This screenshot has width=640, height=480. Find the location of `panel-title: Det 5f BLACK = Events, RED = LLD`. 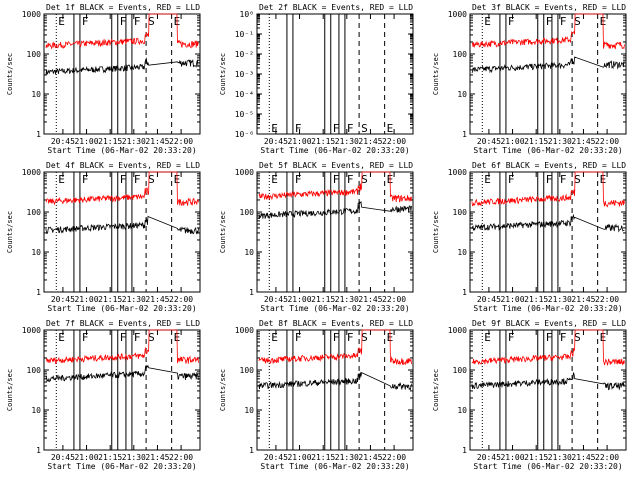

panel-title: Det 5f BLACK = Events, RED = LLD is located at coordinates (336, 165).